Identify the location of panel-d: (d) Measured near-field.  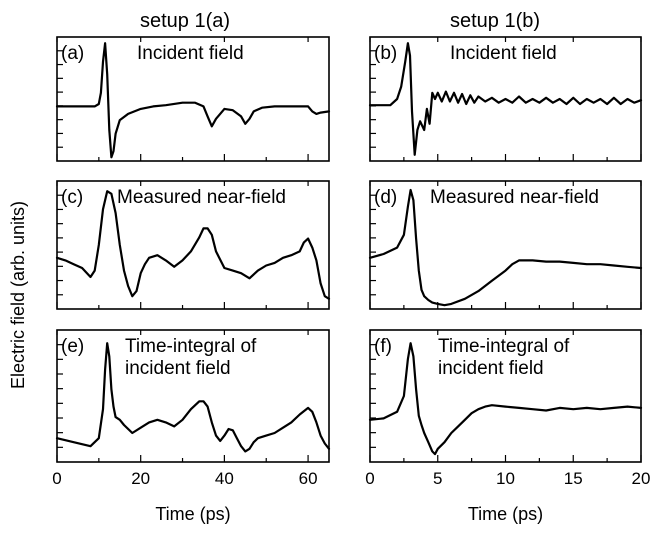
(505, 245).